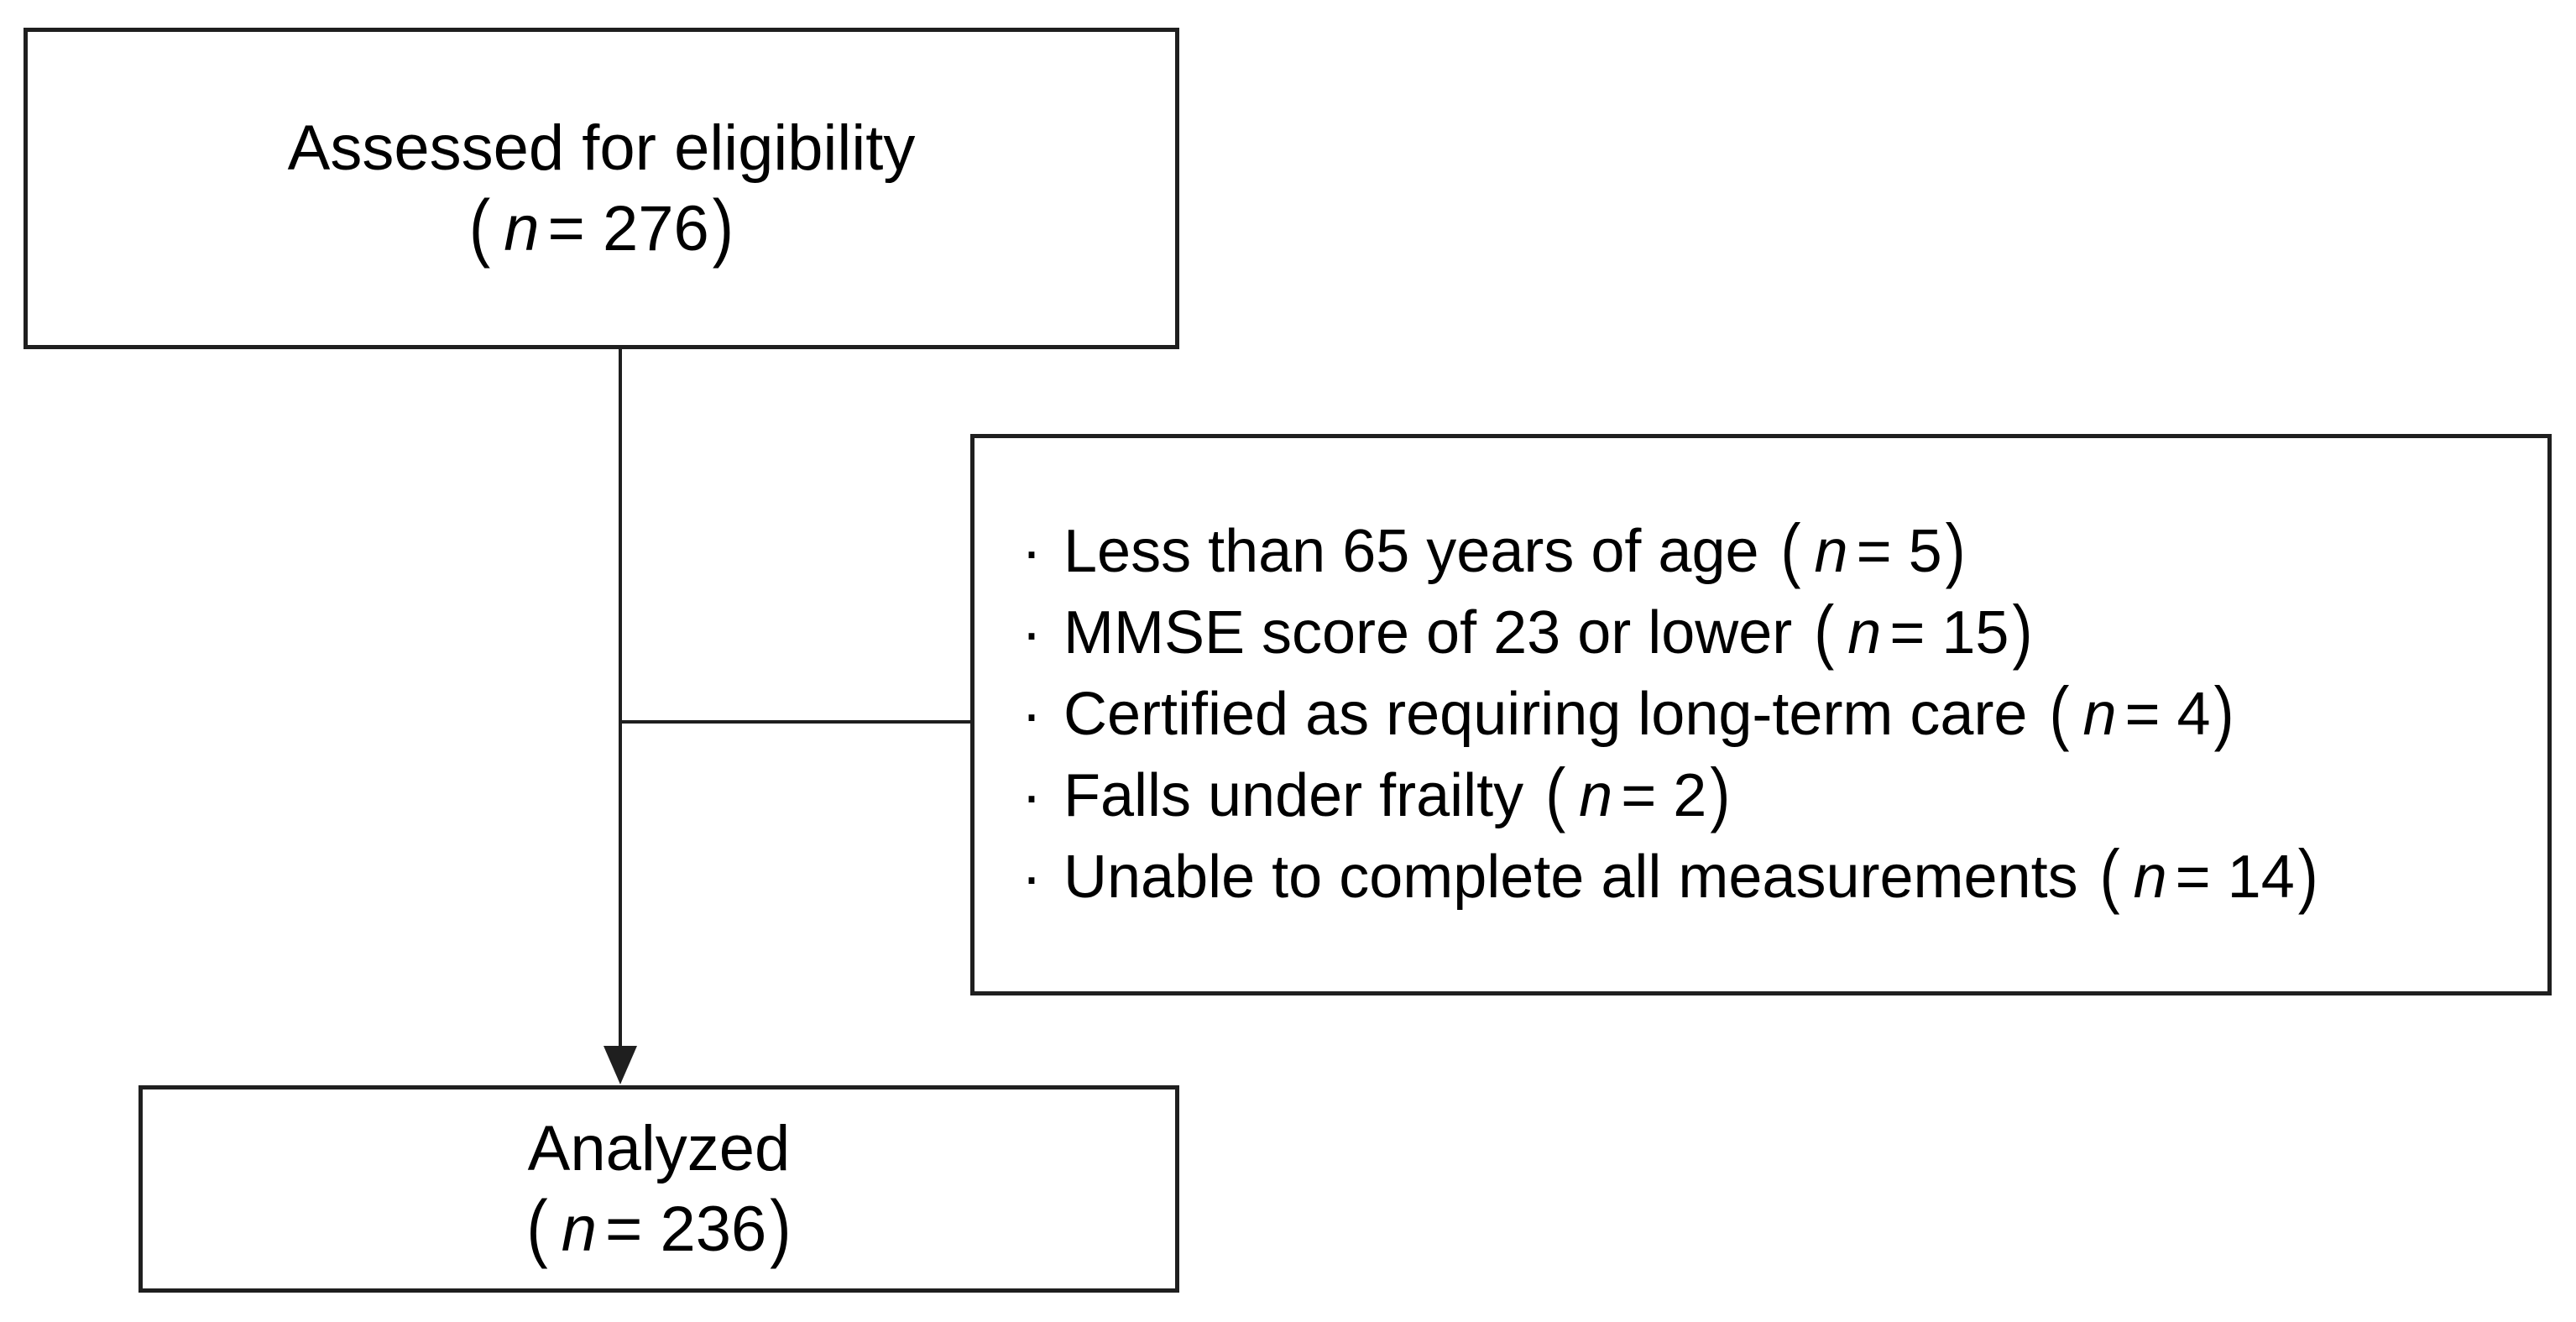  I want to click on exclusion-item-n-count: (n = 15), so click(1923, 631).